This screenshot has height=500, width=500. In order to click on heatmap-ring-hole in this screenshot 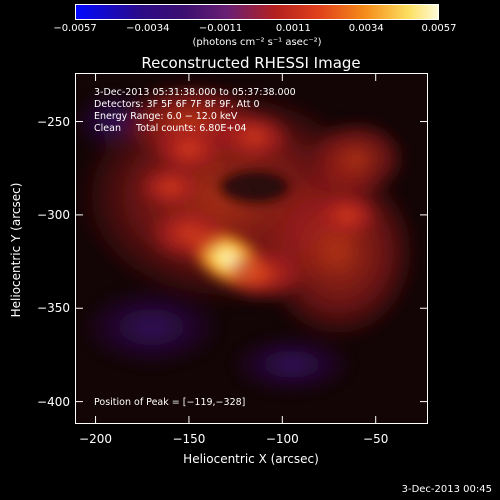, I will do `click(254, 186)`.